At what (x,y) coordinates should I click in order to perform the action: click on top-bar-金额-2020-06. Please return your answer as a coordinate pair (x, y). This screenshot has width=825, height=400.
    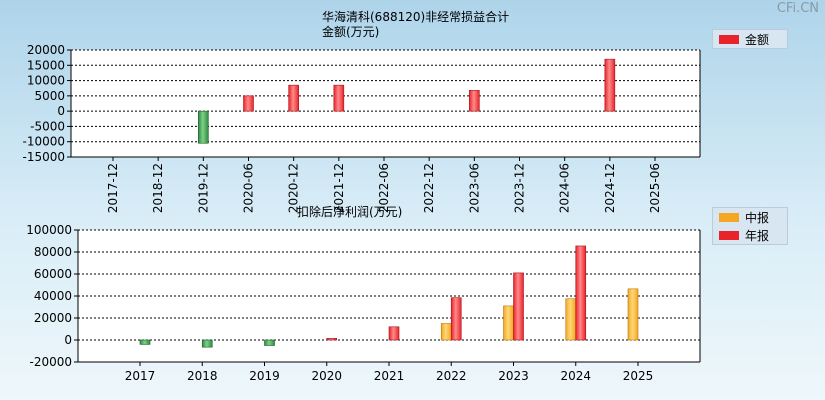
    Looking at the image, I should click on (248, 103).